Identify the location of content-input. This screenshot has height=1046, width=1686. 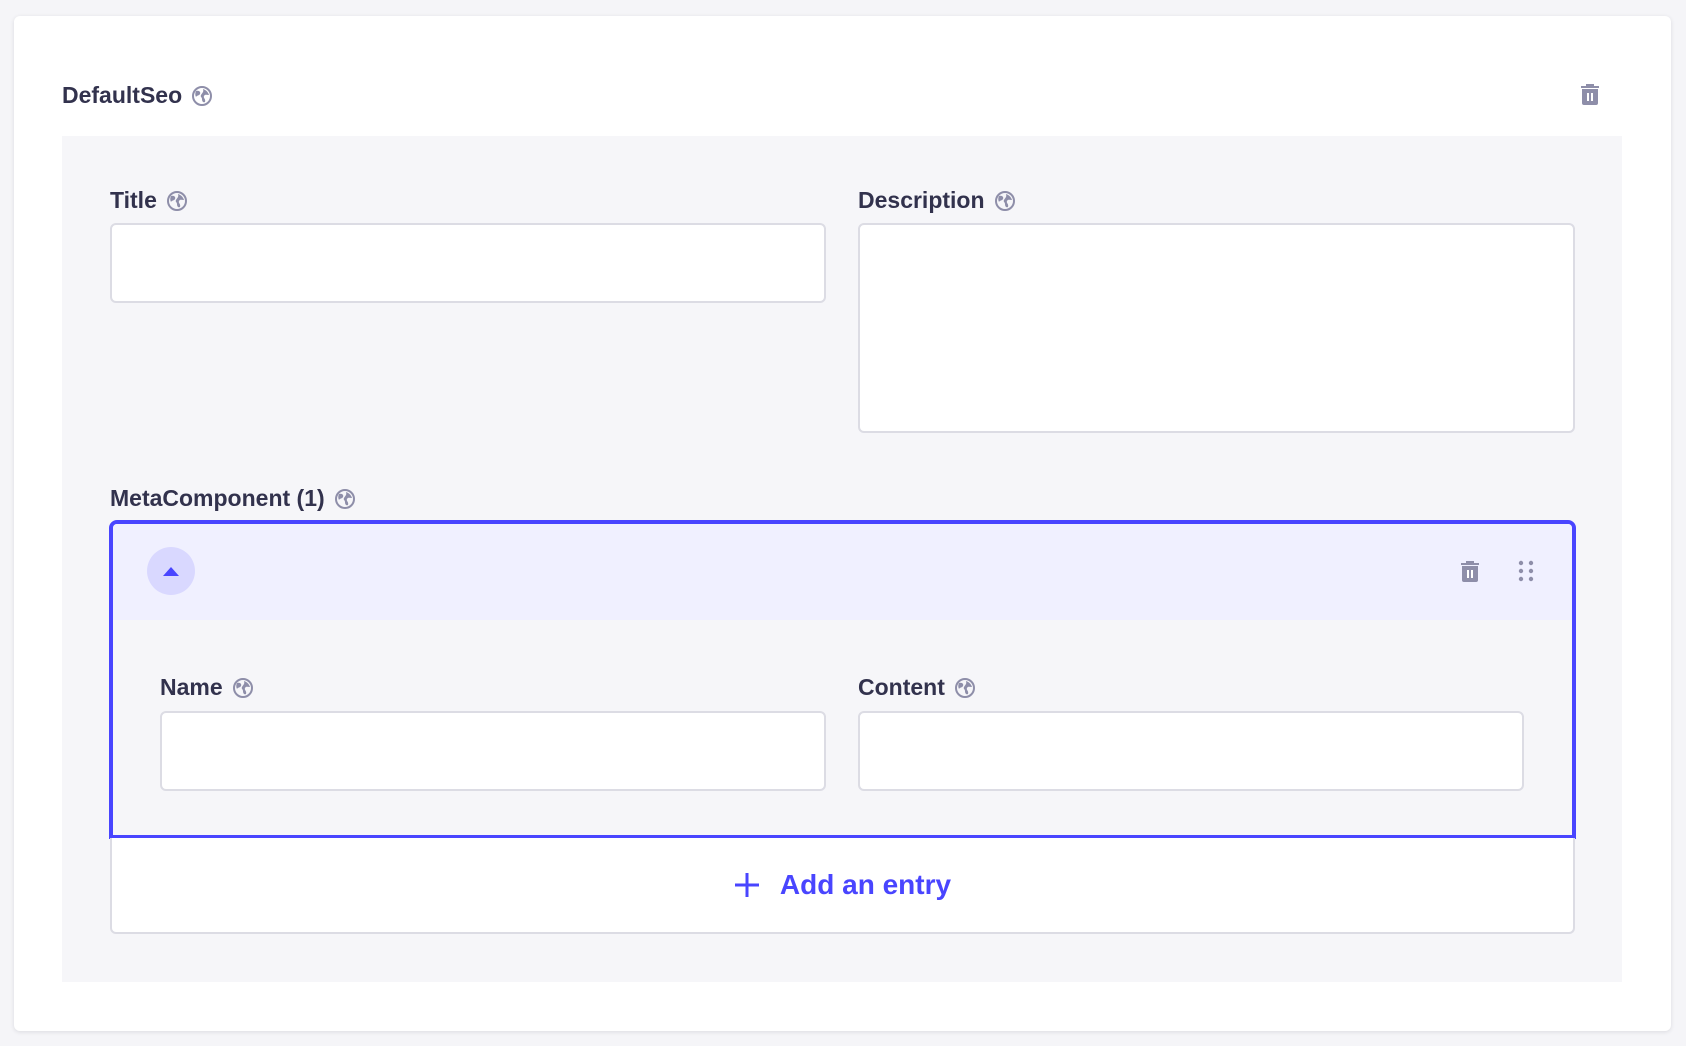
(1191, 751).